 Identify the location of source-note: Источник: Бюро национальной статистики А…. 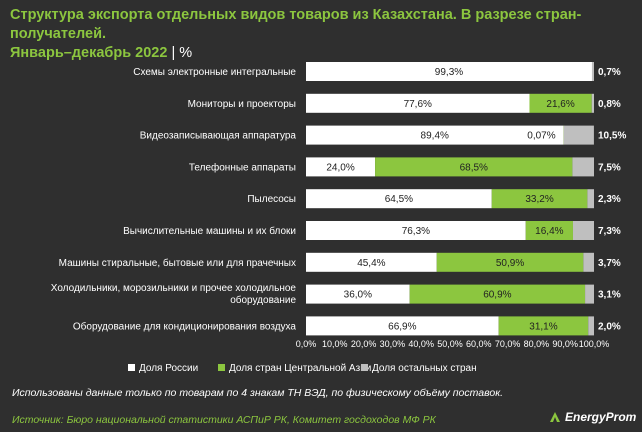
(224, 420).